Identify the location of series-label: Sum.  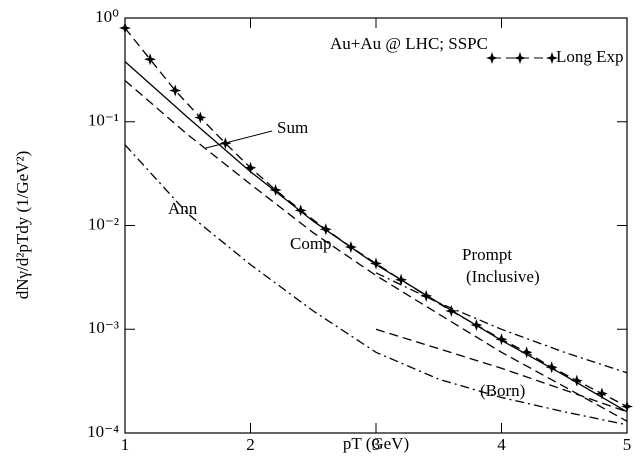
(292, 127).